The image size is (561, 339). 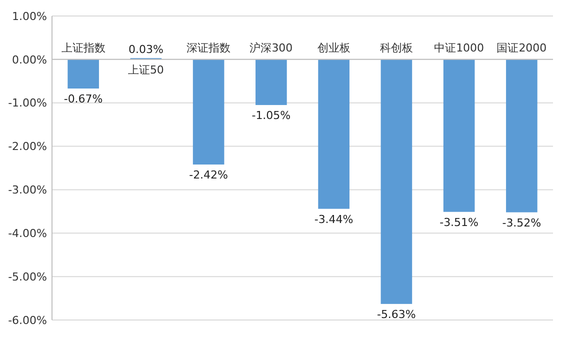 What do you see at coordinates (27, 147) in the screenshot?
I see `y-tick-label: -2.00%` at bounding box center [27, 147].